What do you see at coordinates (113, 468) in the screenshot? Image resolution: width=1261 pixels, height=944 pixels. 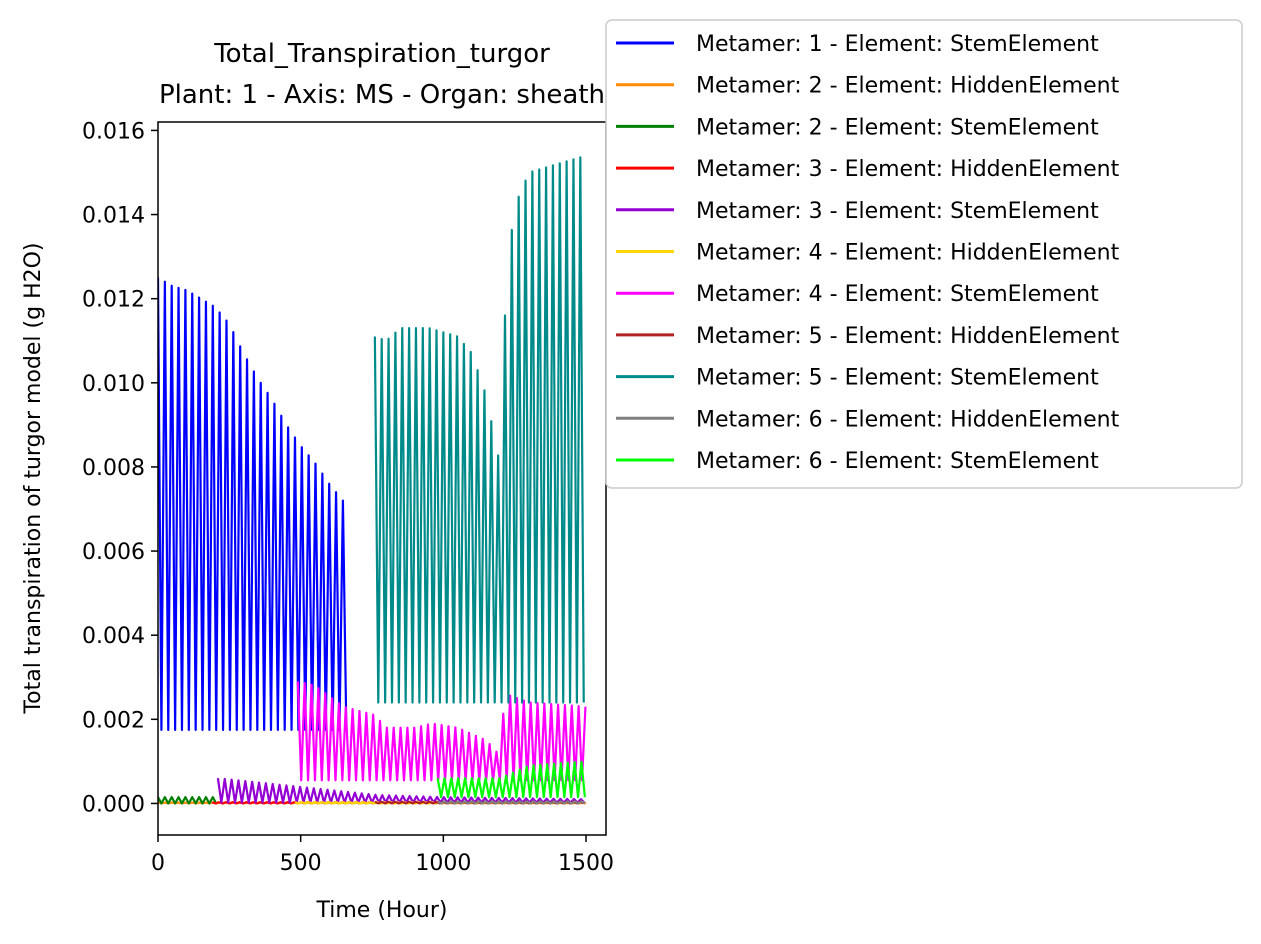 I see `y-tick-label: 0.008` at bounding box center [113, 468].